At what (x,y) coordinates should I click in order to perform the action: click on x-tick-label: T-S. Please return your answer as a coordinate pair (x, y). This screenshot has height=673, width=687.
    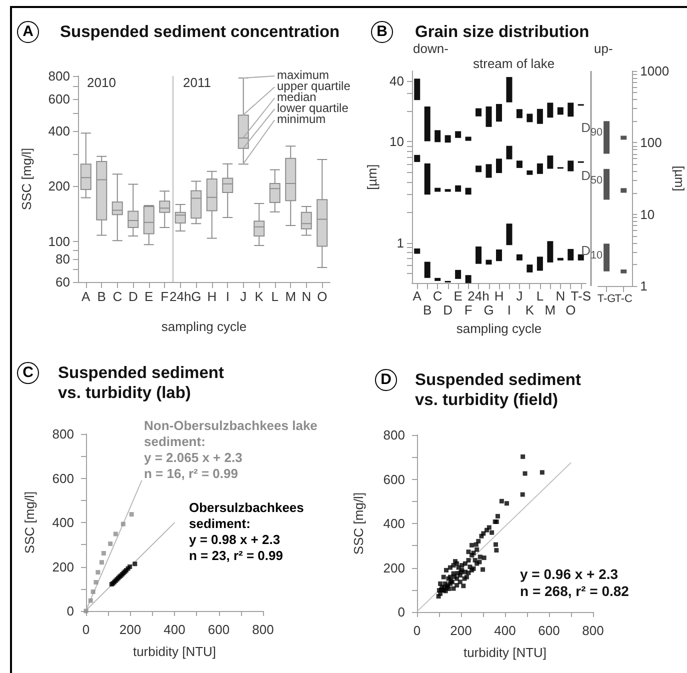
    Looking at the image, I should click on (581, 296).